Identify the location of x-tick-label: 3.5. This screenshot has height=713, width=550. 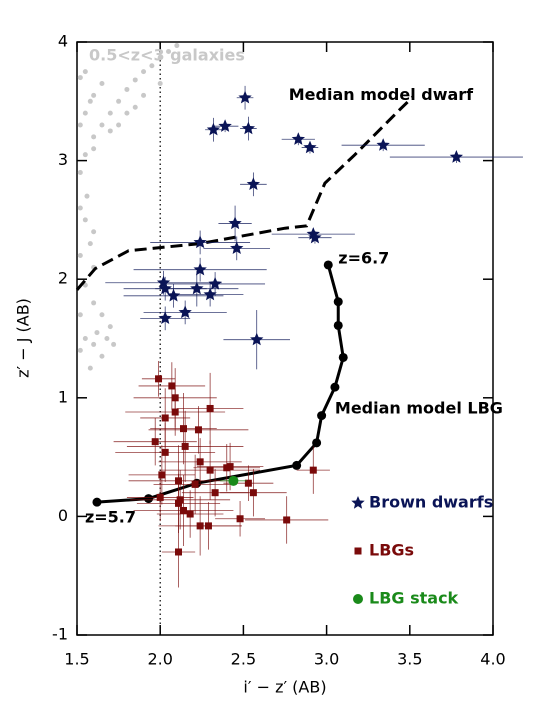
(409, 659).